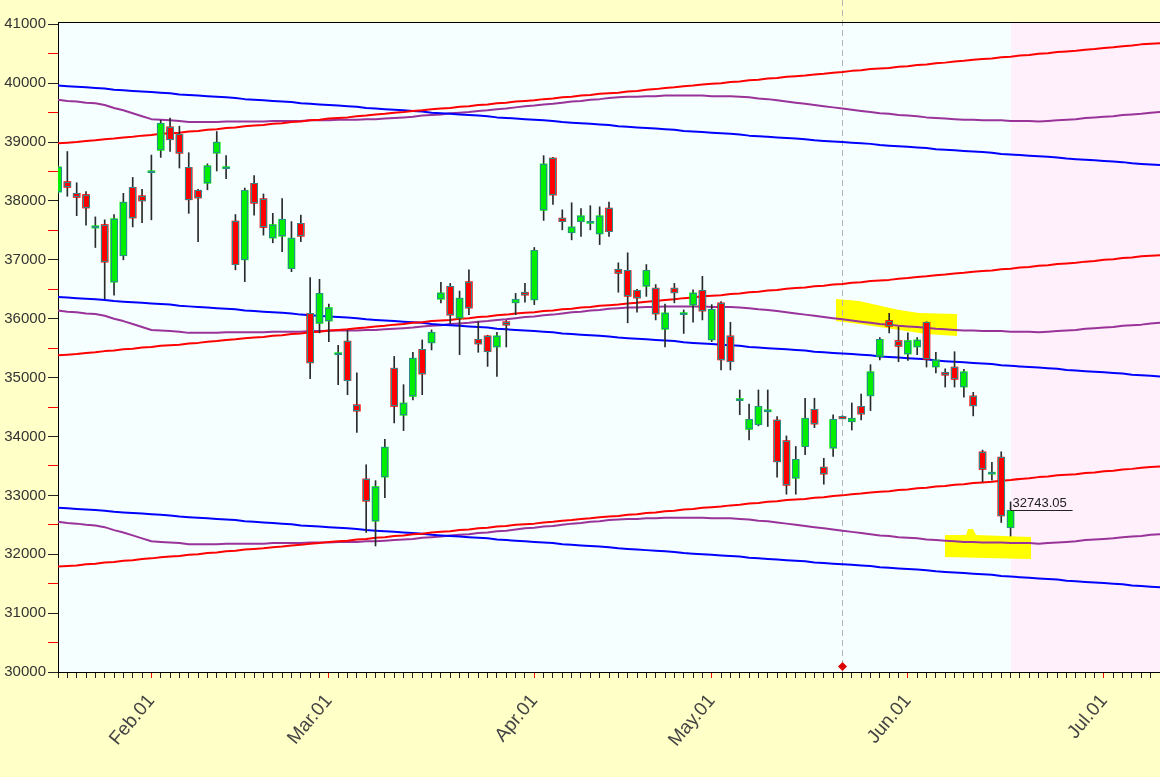  I want to click on y-tick-label: 39000, so click(25, 141).